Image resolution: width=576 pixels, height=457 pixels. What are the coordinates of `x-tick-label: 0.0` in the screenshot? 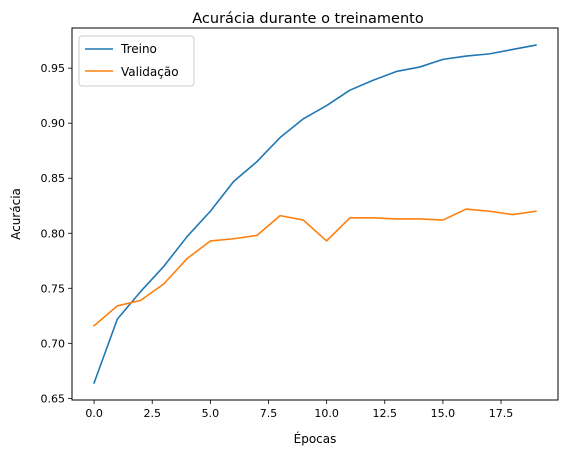 It's located at (94, 413).